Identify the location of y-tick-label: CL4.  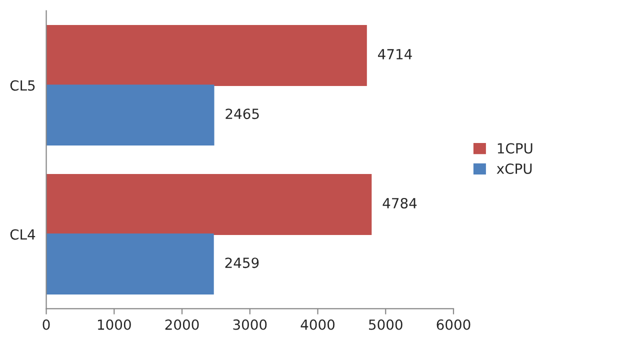
(23, 234).